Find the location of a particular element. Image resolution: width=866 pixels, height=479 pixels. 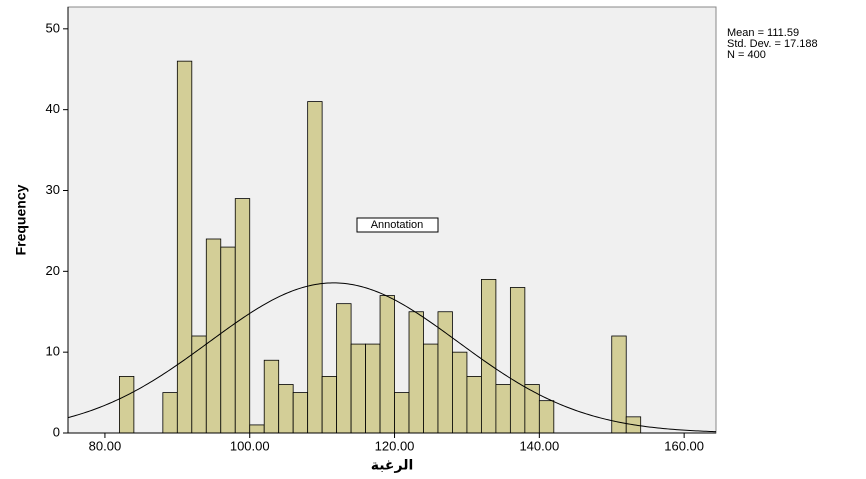

y-tick-label: 20 is located at coordinates (53, 270).